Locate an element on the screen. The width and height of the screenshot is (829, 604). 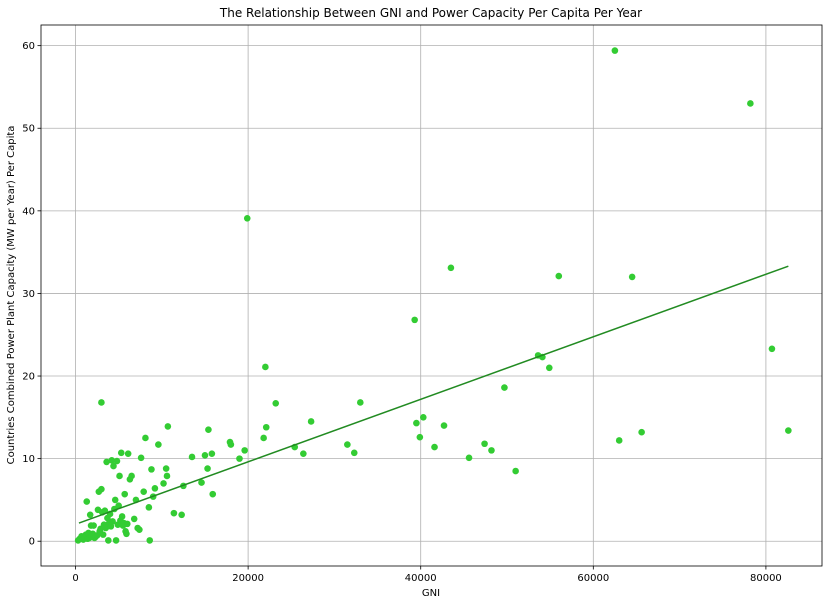
x-tick-label: 0 is located at coordinates (75, 578).